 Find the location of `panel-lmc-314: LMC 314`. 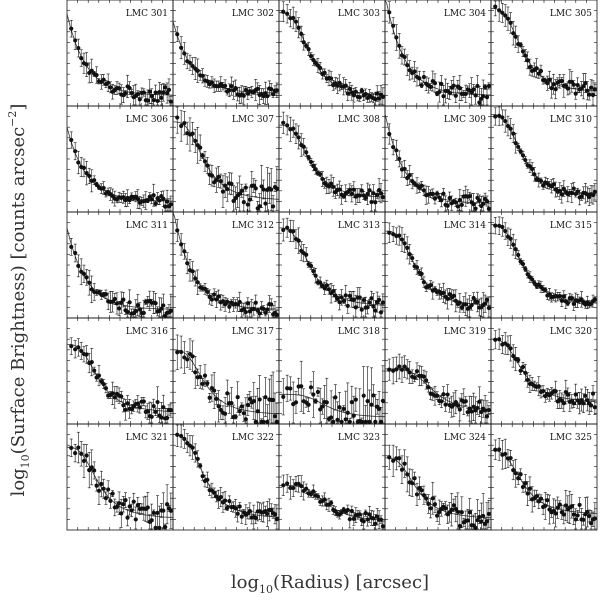

panel-lmc-314: LMC 314 is located at coordinates (438, 265).